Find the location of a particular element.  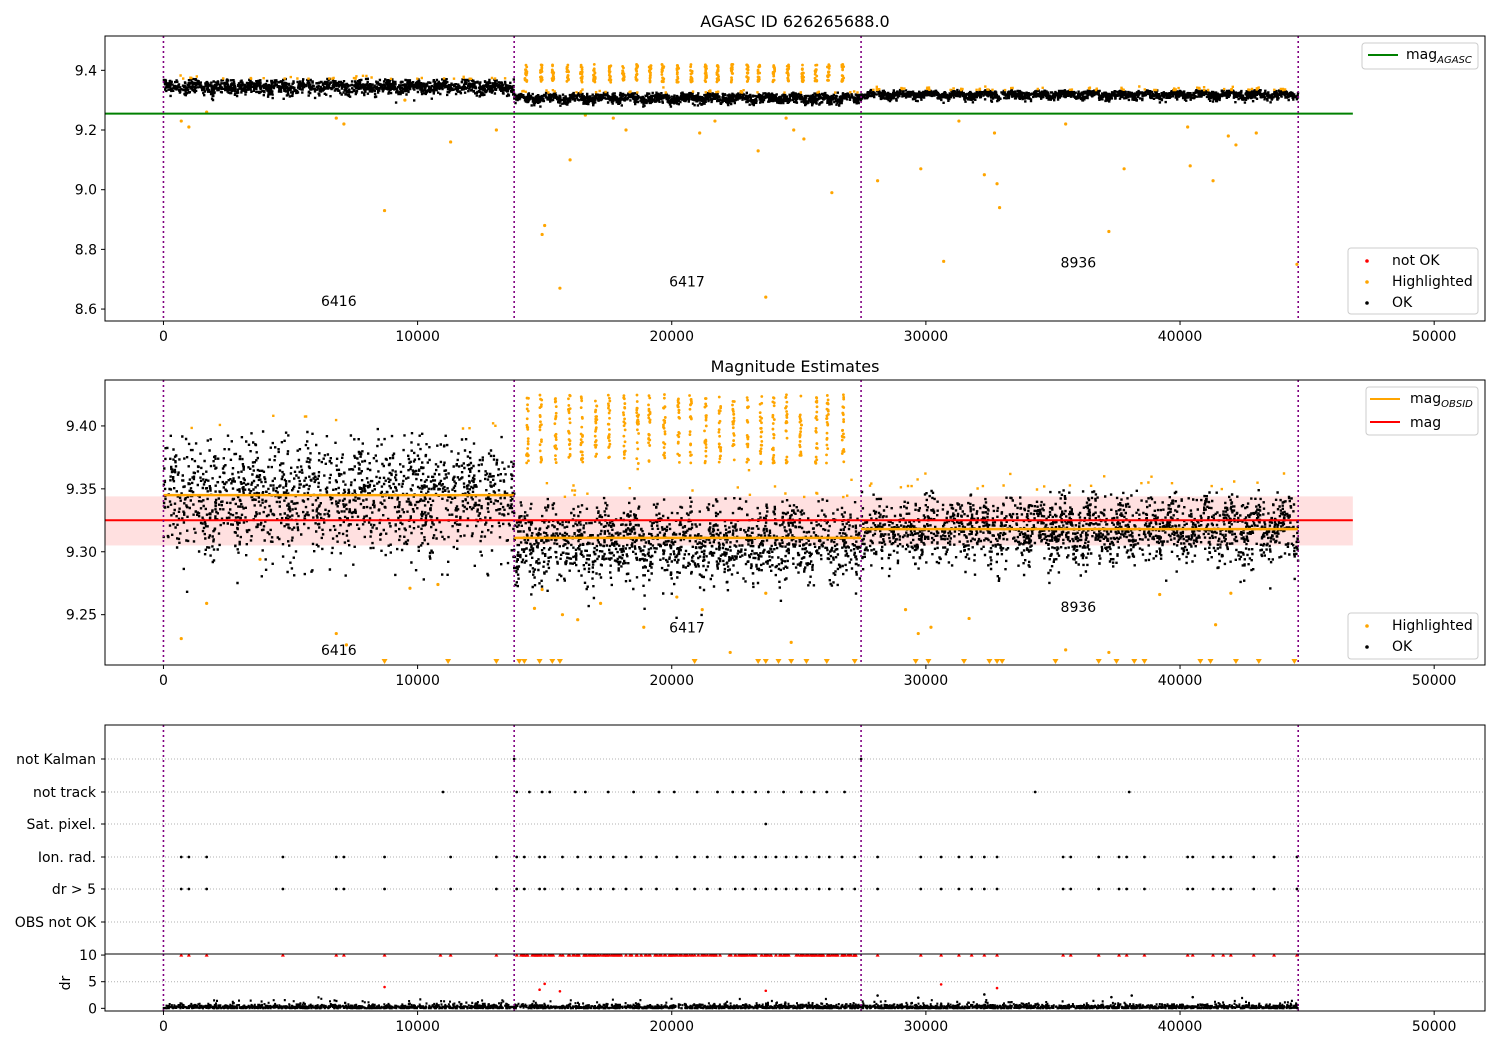

panel-dr: 0 10000 20000 30000 40000 50000 0 5 10 dr is located at coordinates (772, 991).